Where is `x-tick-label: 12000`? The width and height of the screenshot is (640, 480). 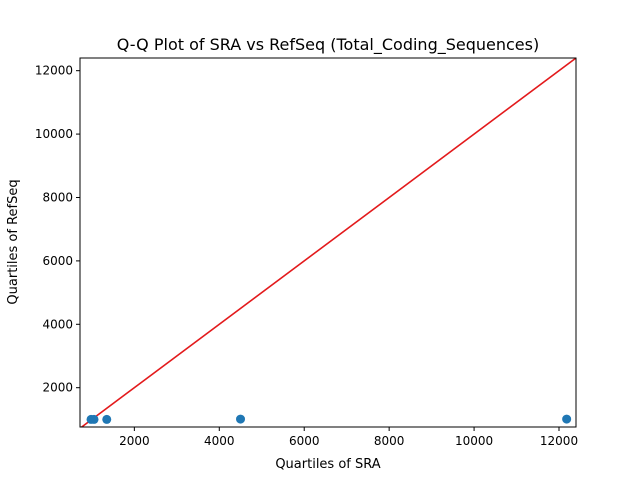
x-tick-label: 12000 is located at coordinates (559, 441).